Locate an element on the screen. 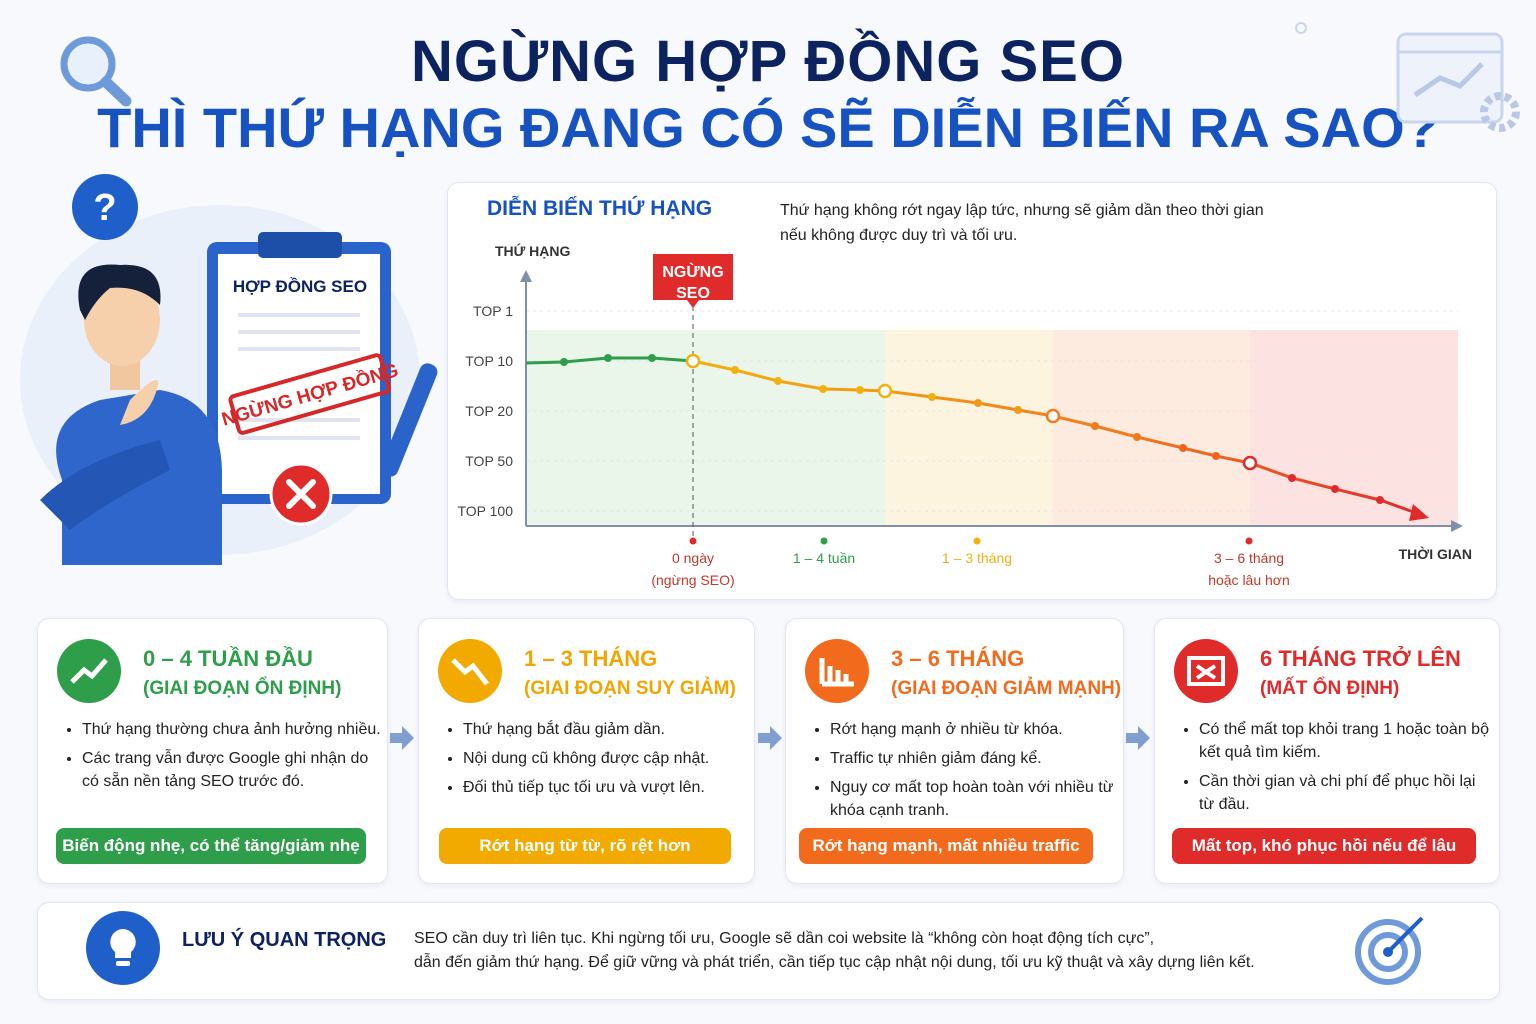  magnifier-handle is located at coordinates (116, 91).